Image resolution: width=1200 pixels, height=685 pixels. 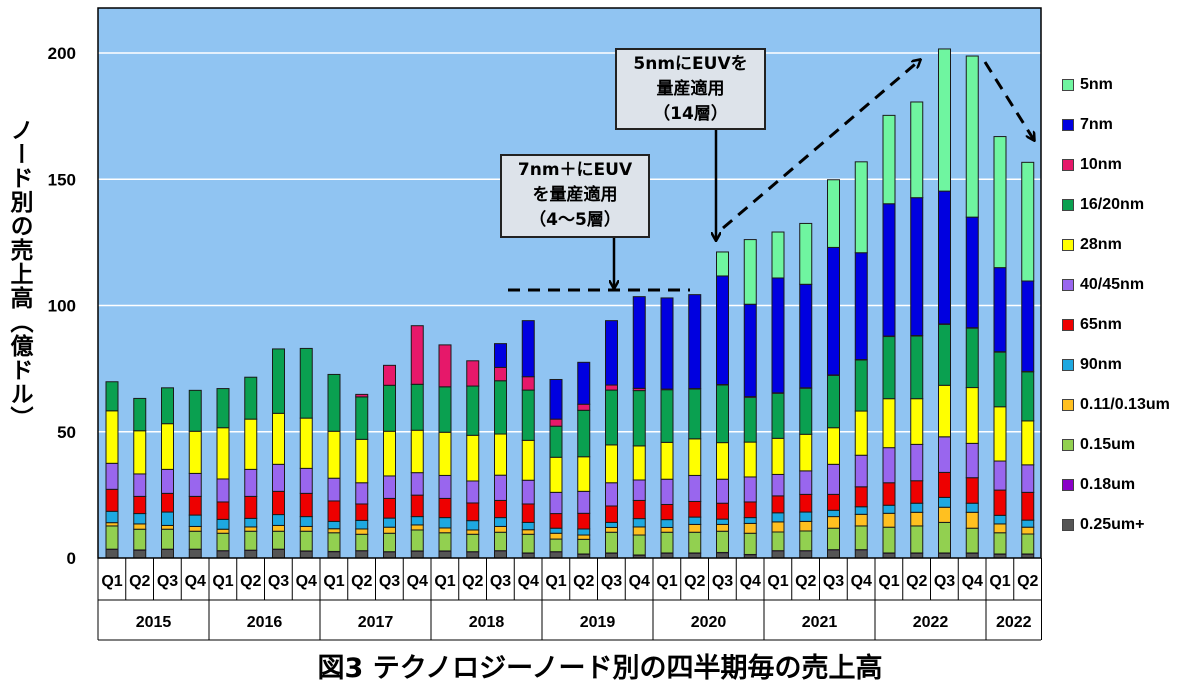 What do you see at coordinates (690, 89) in the screenshot?
I see `annotation-5nm-euv: 5nmにEUVを 量産適用 （14層）` at bounding box center [690, 89].